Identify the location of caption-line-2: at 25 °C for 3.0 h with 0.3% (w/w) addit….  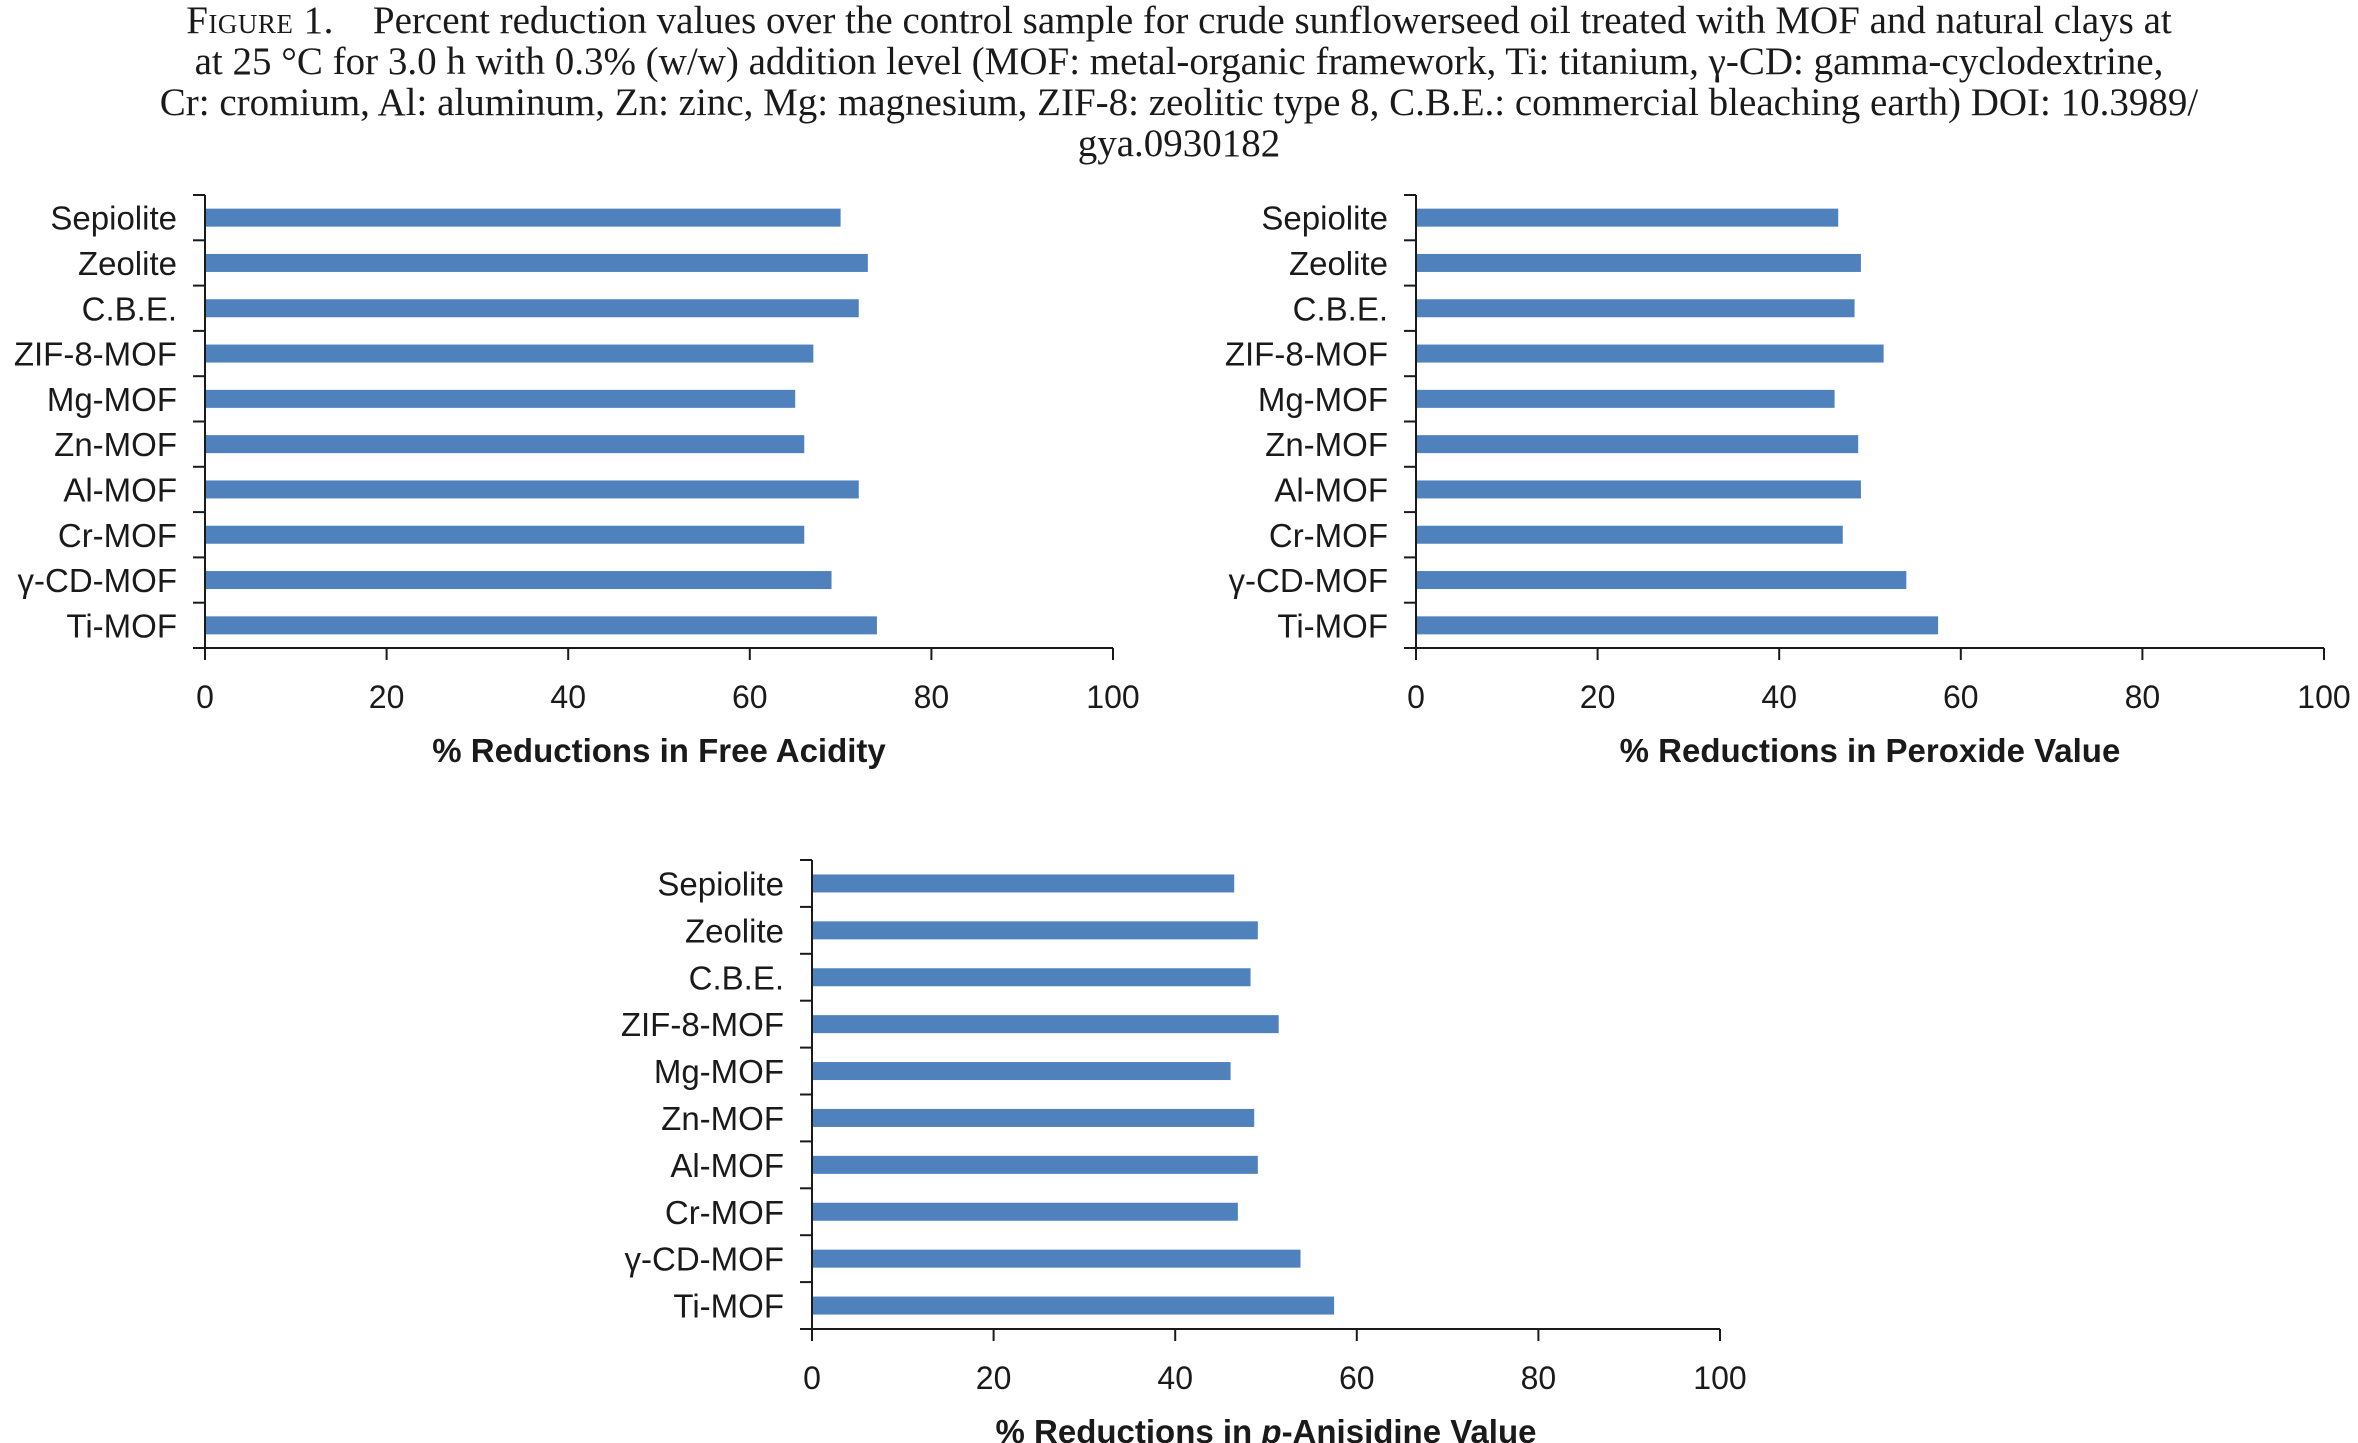
(1179, 61).